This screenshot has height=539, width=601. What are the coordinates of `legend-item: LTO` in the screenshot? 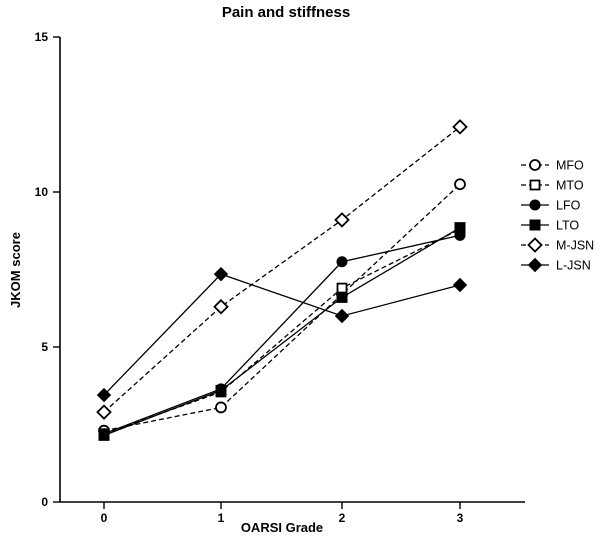 It's located at (550, 226).